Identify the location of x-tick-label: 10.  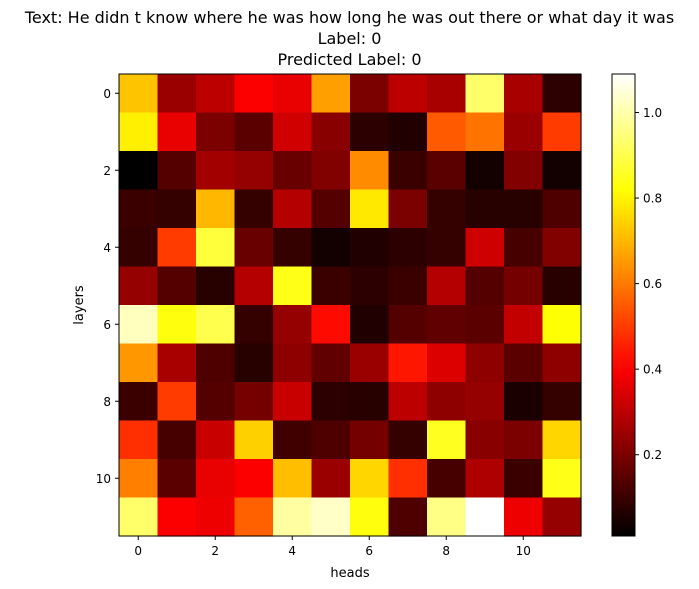
(523, 551).